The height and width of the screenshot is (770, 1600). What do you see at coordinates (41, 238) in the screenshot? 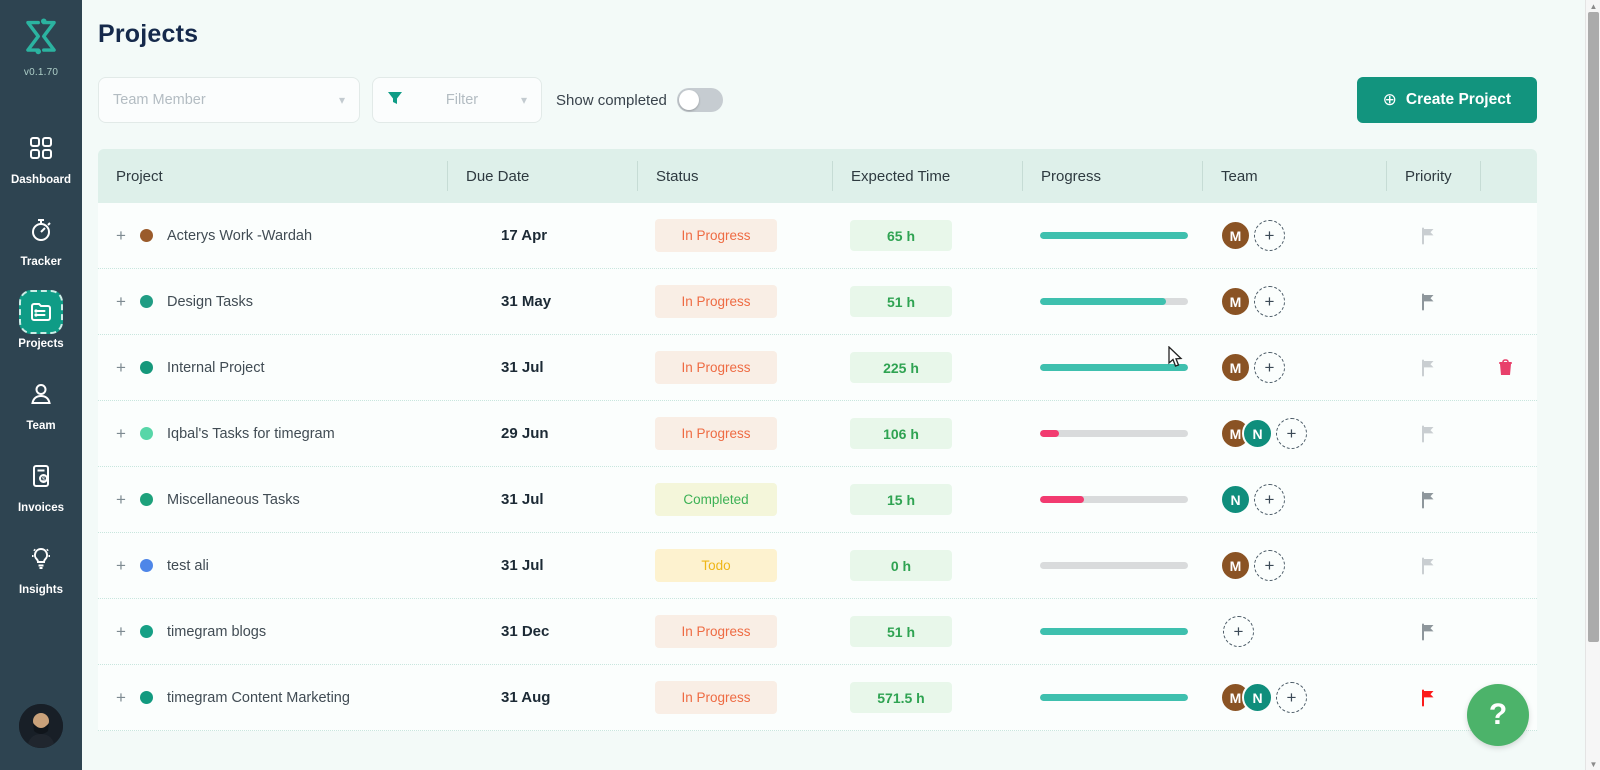
I see `sidebar-item-tracker: Tracker` at bounding box center [41, 238].